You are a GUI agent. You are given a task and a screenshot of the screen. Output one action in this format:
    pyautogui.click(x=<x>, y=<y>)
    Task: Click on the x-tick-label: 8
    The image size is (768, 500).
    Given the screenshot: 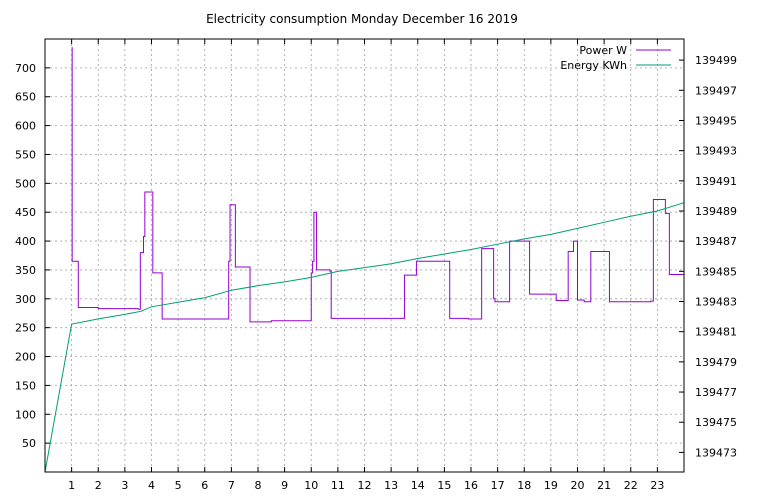 What is the action you would take?
    pyautogui.click(x=258, y=485)
    